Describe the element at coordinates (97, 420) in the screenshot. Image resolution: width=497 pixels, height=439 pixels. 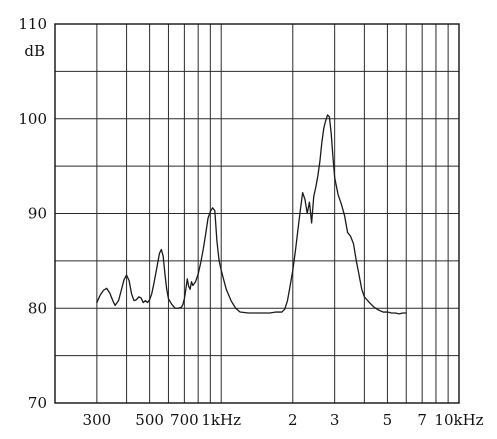
I see `x-tick-label: 300` at that location.